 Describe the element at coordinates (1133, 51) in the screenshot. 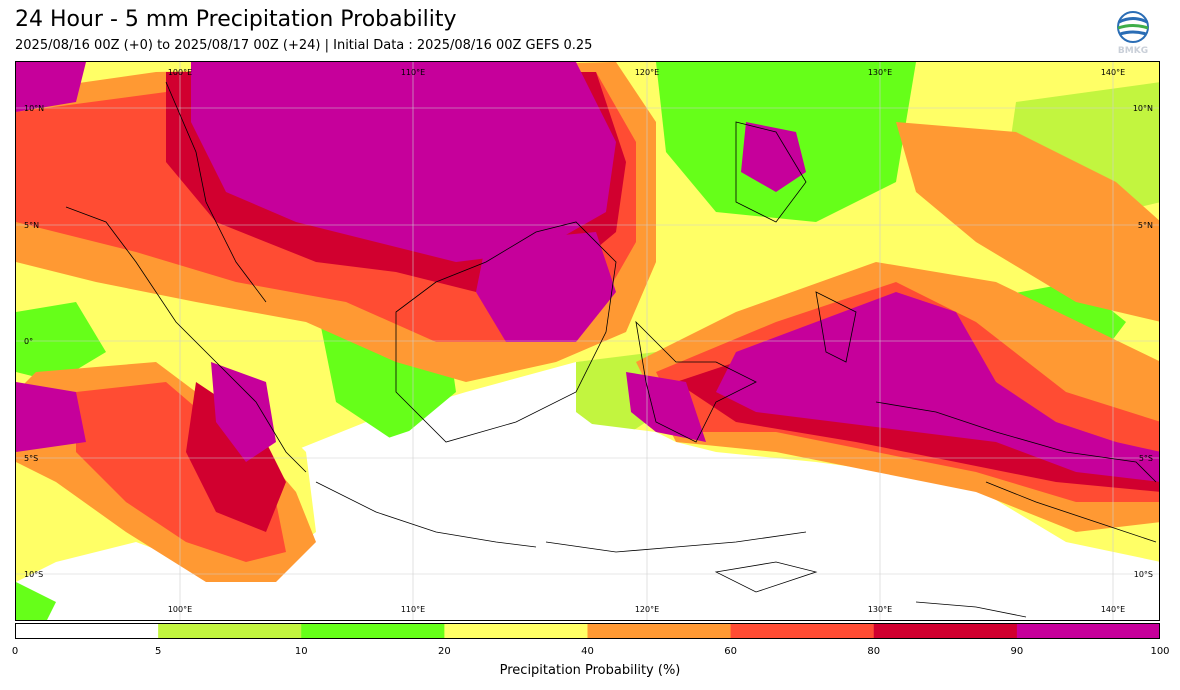

I see `svg-text: BMKG` at that location.